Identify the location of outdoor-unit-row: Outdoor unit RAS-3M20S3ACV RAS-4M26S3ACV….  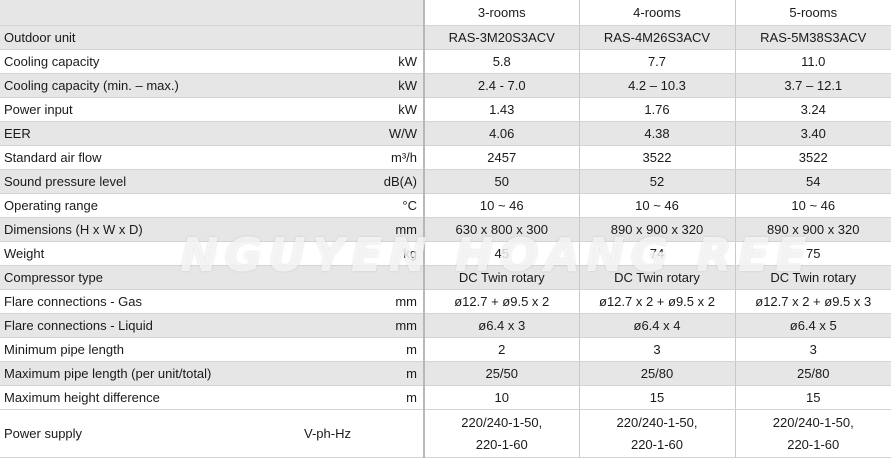
(445, 37).